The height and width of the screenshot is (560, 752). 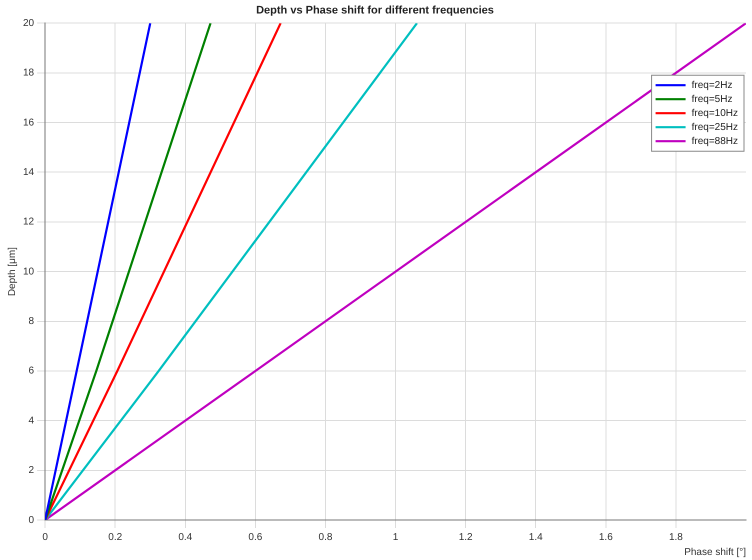 What do you see at coordinates (31, 520) in the screenshot?
I see `y-tick-label: 0` at bounding box center [31, 520].